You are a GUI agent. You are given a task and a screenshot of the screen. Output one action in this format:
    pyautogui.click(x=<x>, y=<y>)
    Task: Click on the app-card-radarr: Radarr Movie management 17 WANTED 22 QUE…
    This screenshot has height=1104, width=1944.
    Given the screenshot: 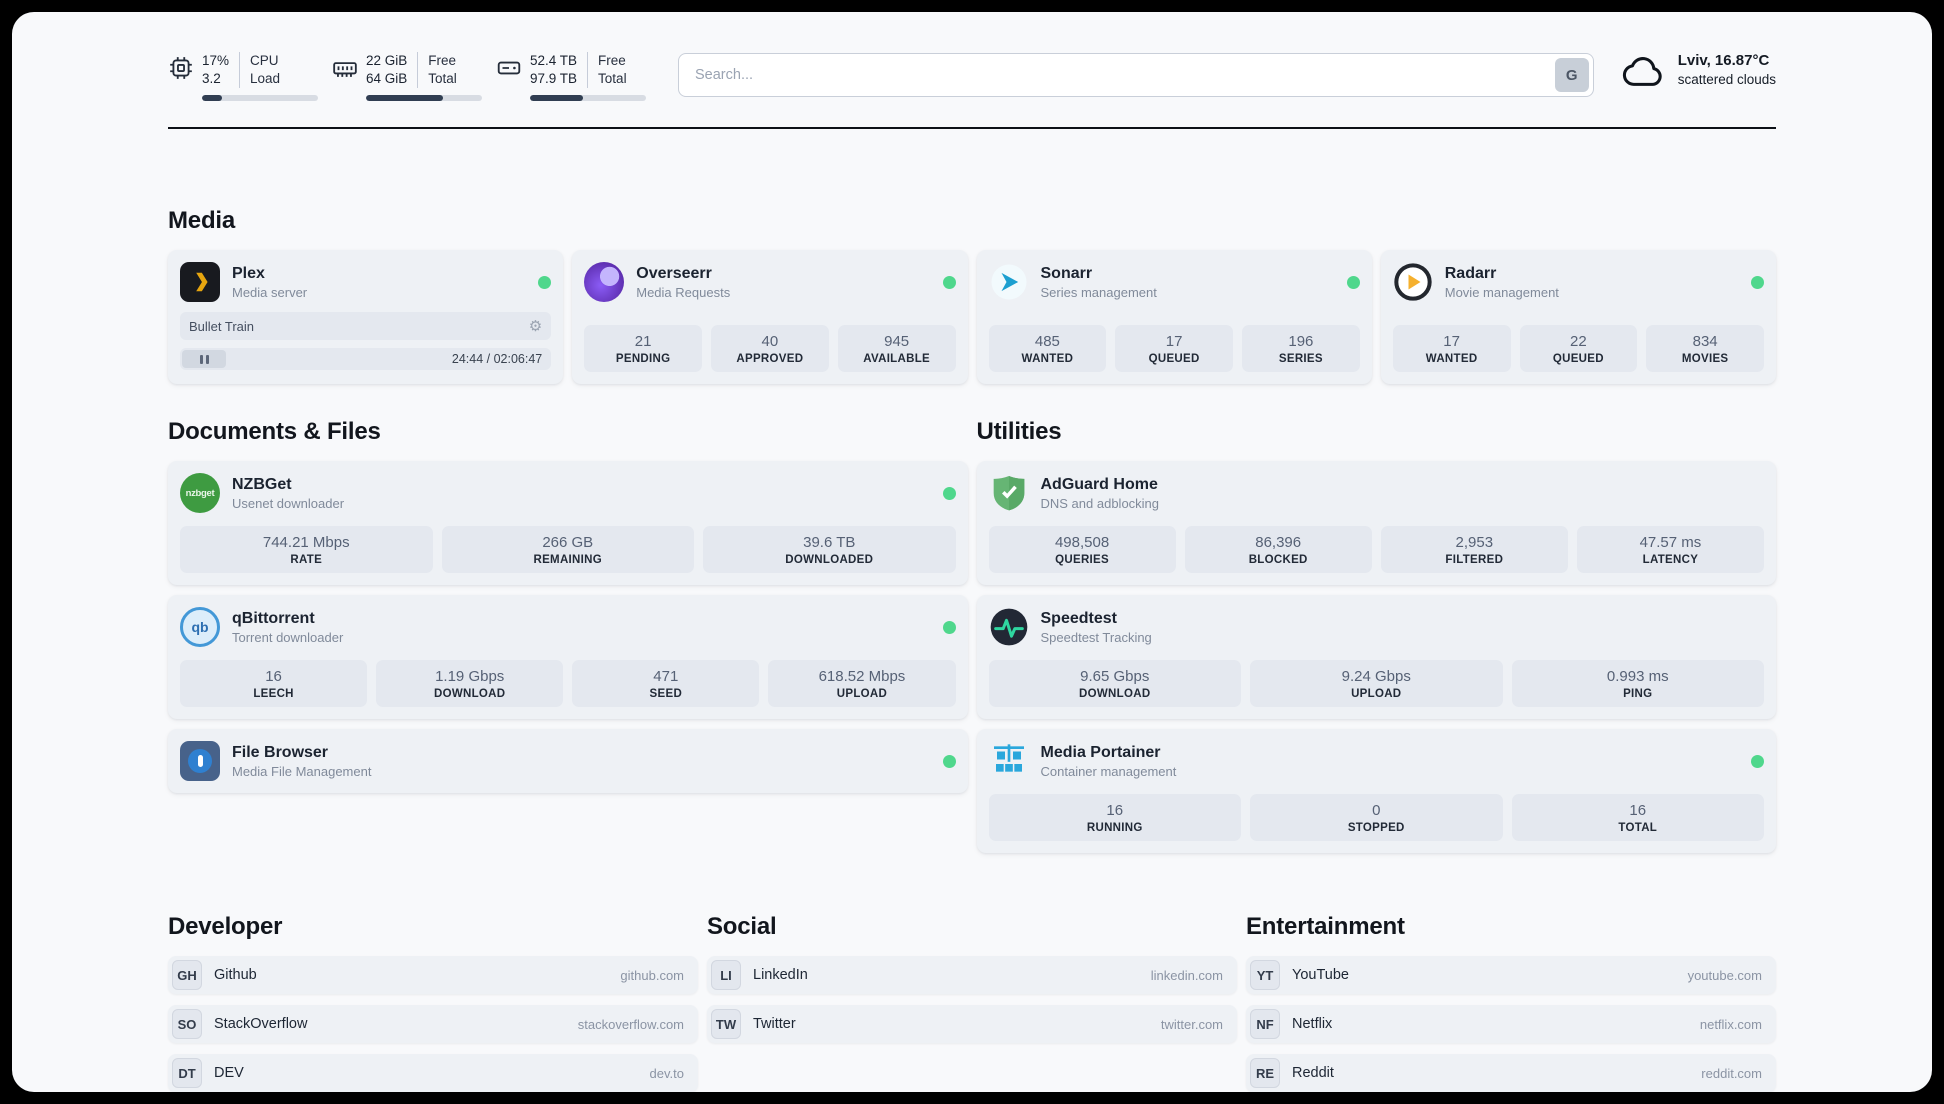 What is the action you would take?
    pyautogui.click(x=1578, y=317)
    